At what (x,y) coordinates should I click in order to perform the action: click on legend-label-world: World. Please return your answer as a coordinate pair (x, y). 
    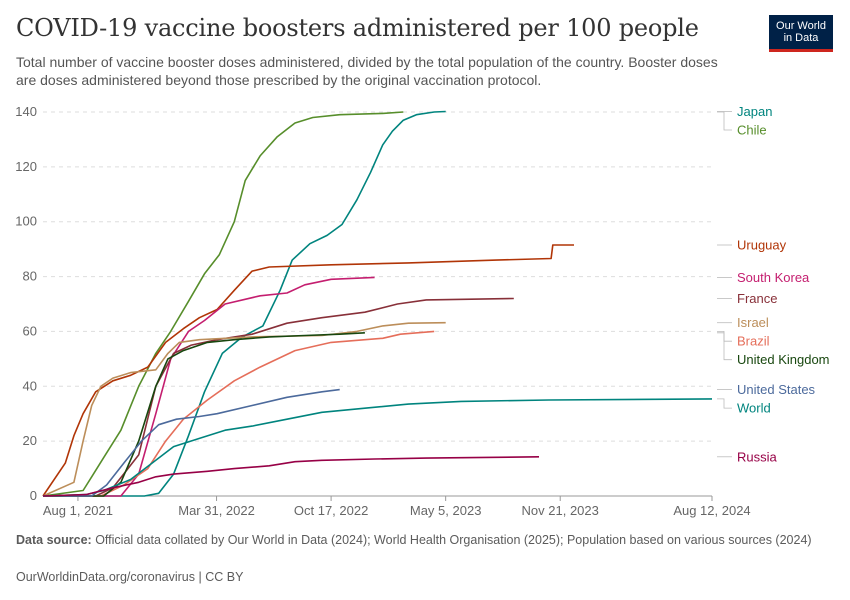
    Looking at the image, I should click on (754, 408).